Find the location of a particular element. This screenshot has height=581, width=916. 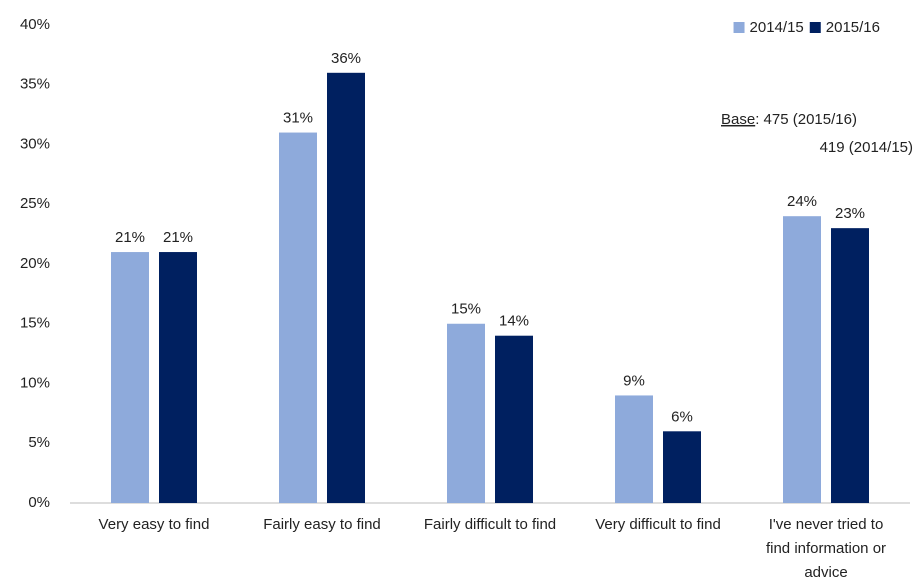

x-tick-label: Very easy to find is located at coordinates (154, 524).